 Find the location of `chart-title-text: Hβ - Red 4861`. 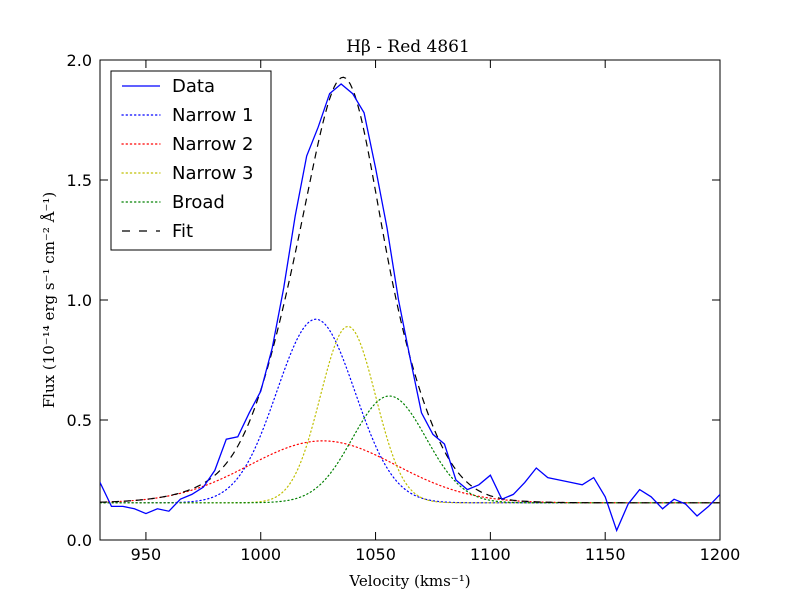

chart-title-text: Hβ - Red 4861 is located at coordinates (408, 47).